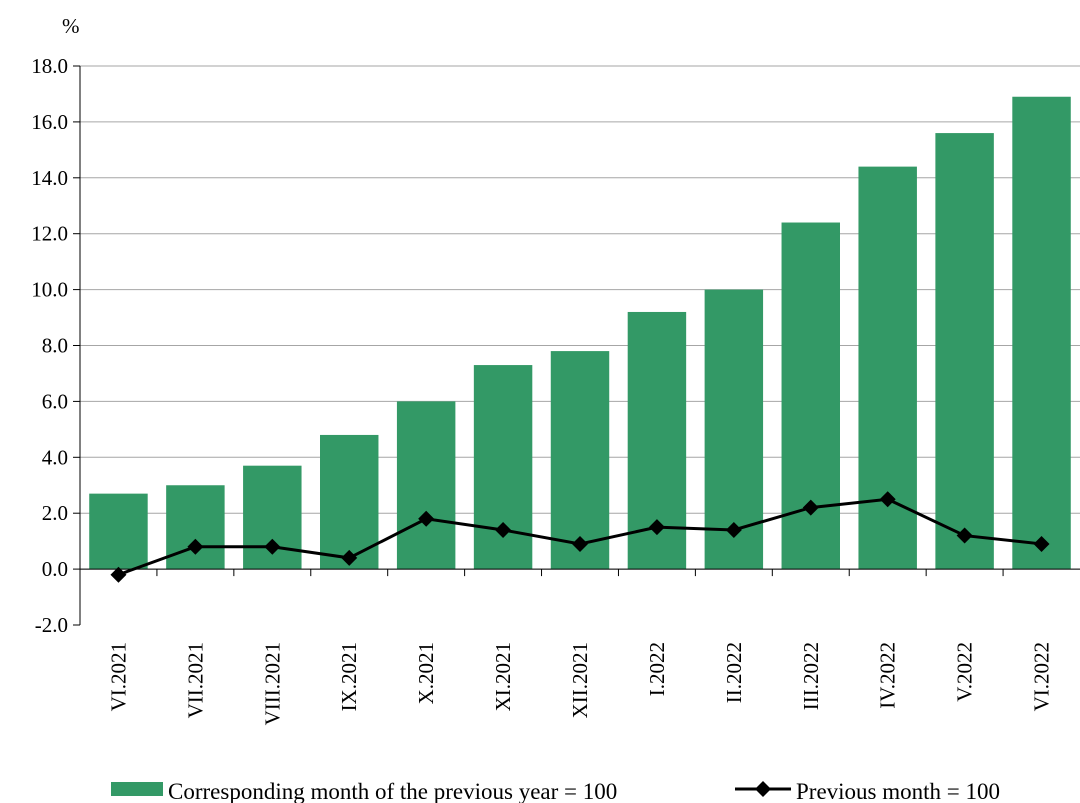 The image size is (1080, 803). Describe the element at coordinates (734, 672) in the screenshot. I see `x-tick-label: II.2022` at that location.